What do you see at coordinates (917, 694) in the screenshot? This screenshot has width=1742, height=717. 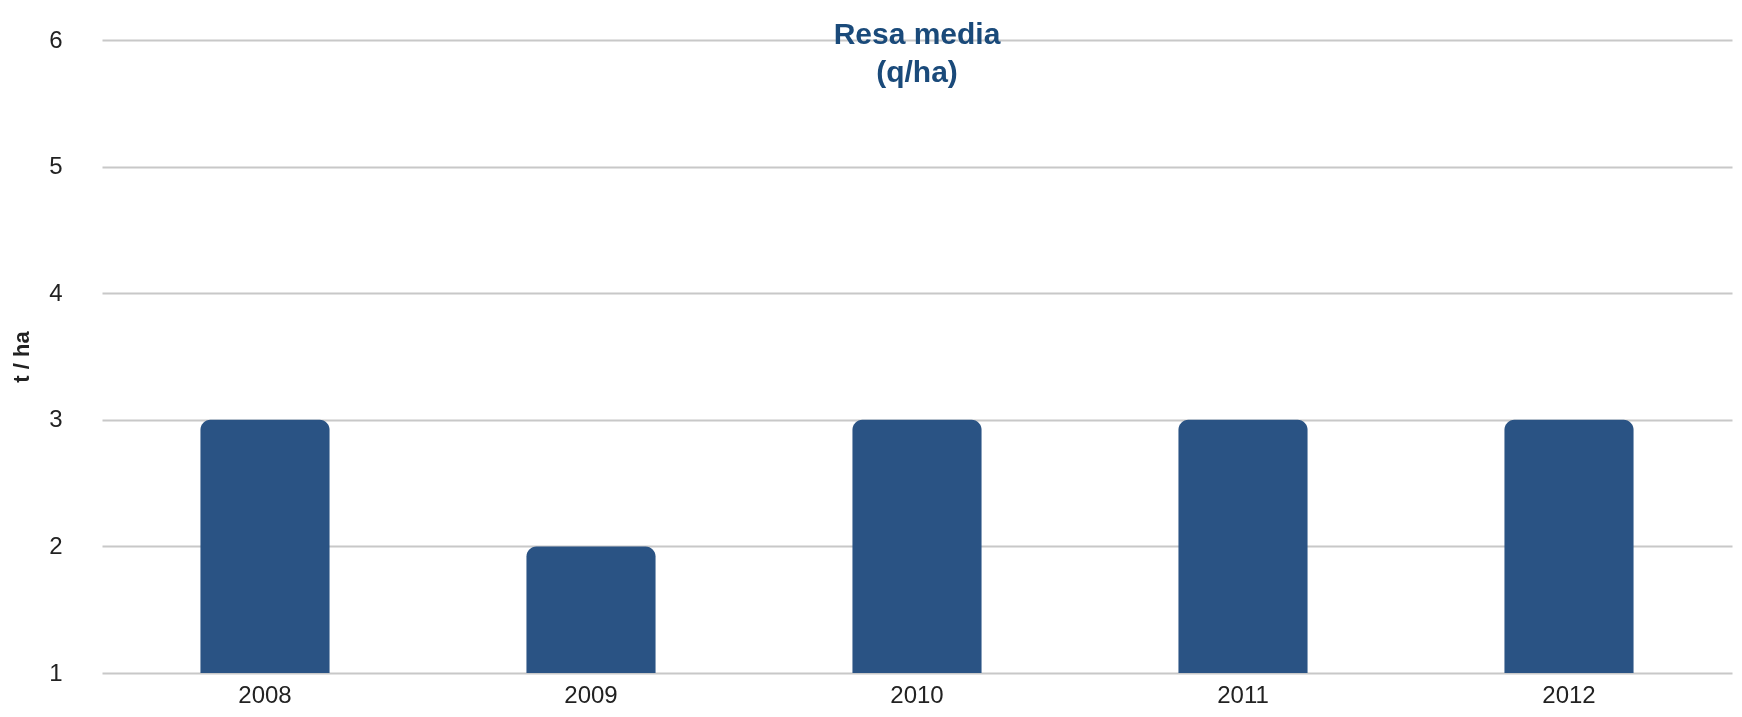 I see `x-tick-label: 2010` at bounding box center [917, 694].